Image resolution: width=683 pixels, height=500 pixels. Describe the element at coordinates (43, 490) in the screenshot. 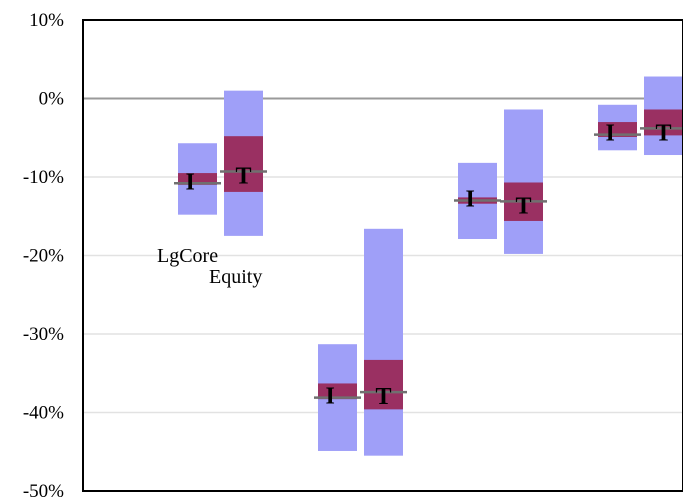

I see `y-tick-label: -50%` at that location.